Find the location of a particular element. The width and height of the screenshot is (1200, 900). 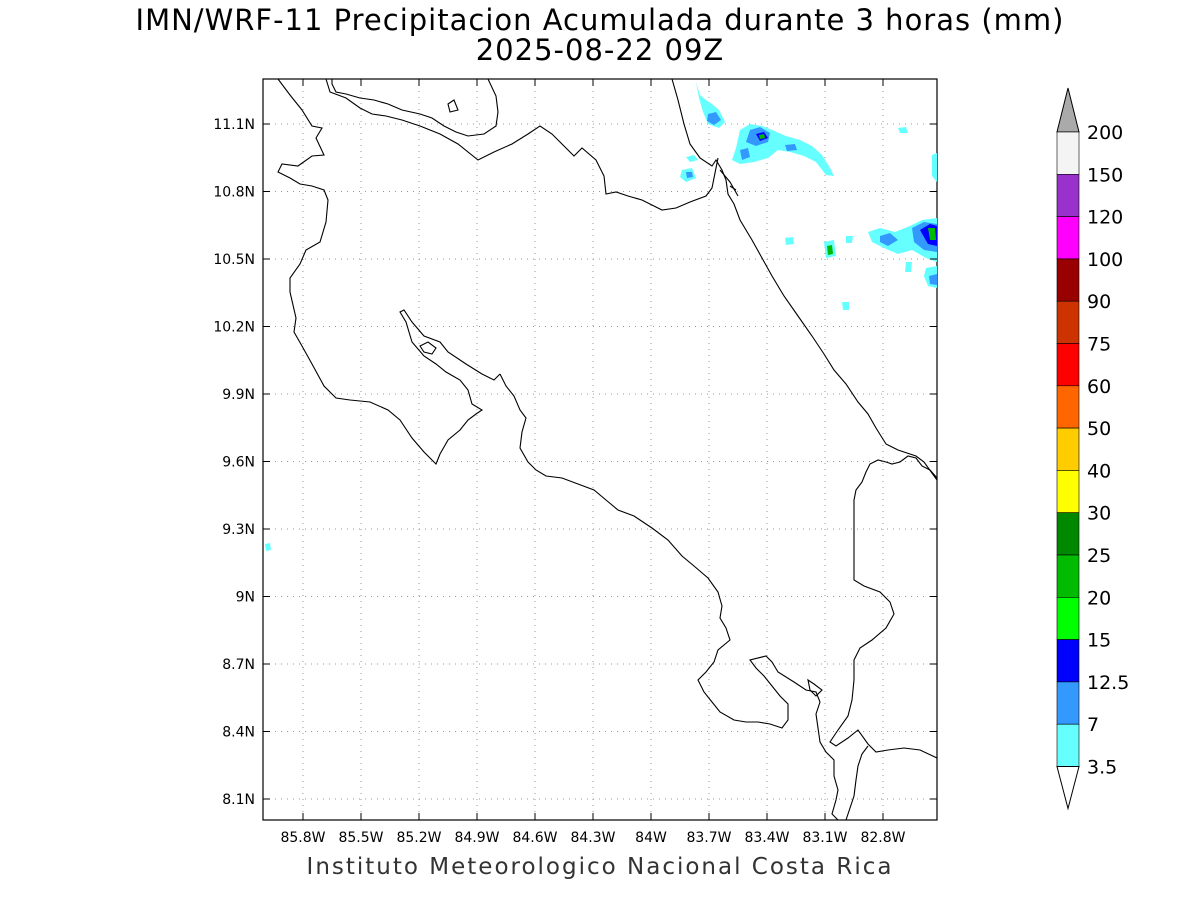

y-tick-label: 9N is located at coordinates (245, 598).